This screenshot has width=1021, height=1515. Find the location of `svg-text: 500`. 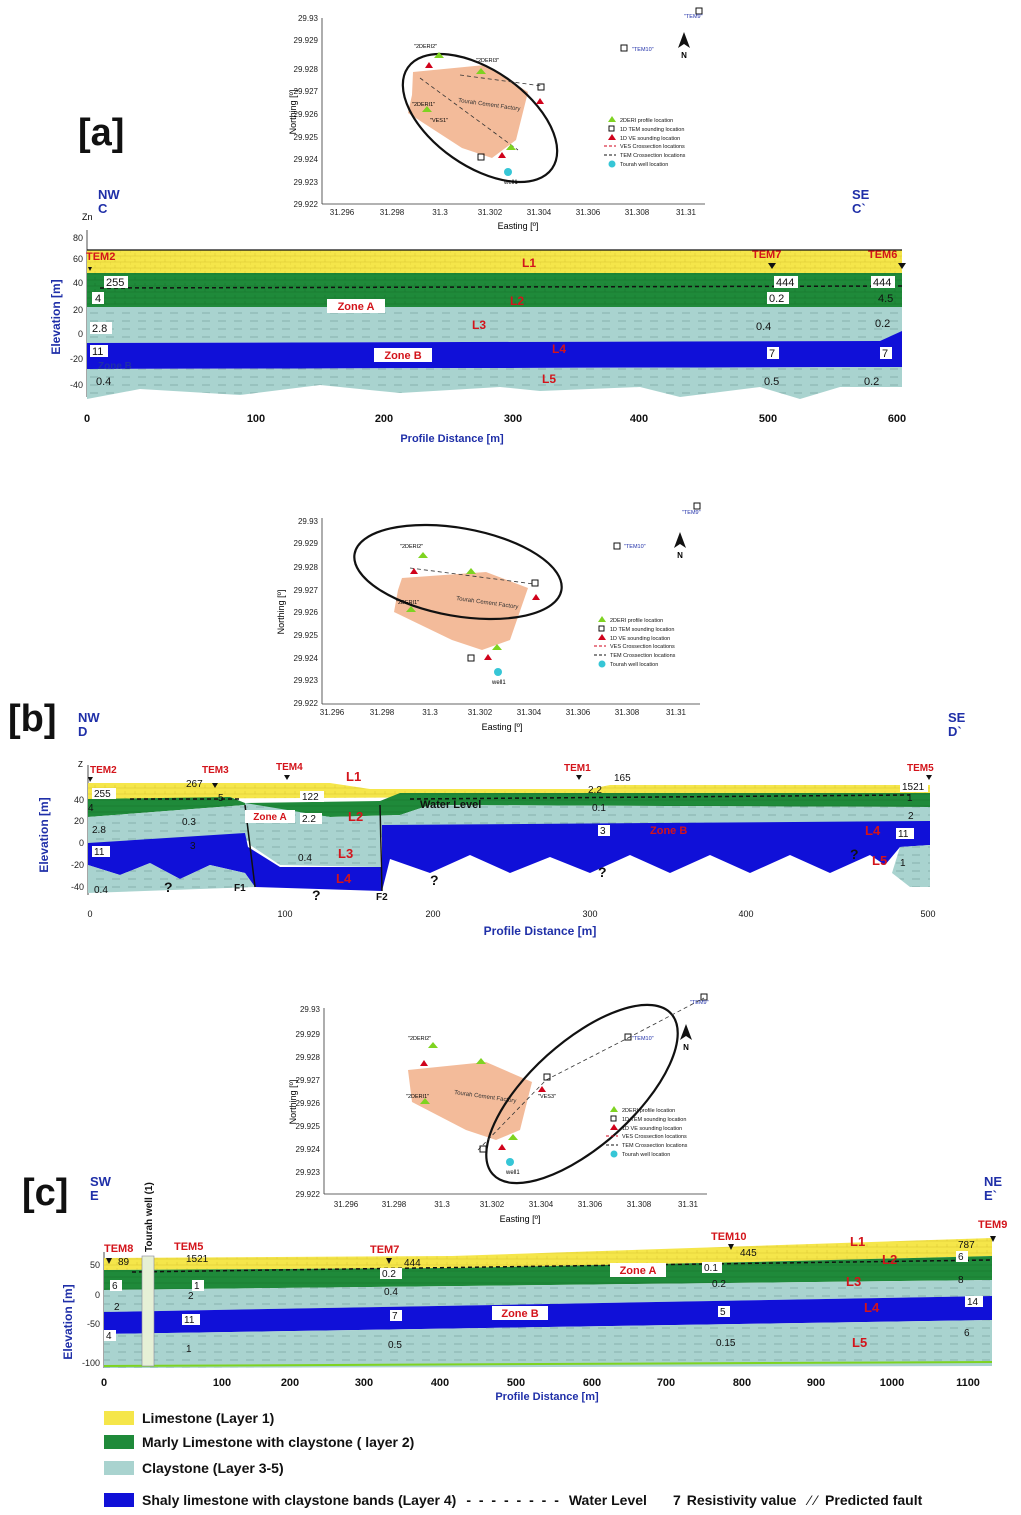

svg-text: 500 is located at coordinates (927, 914).